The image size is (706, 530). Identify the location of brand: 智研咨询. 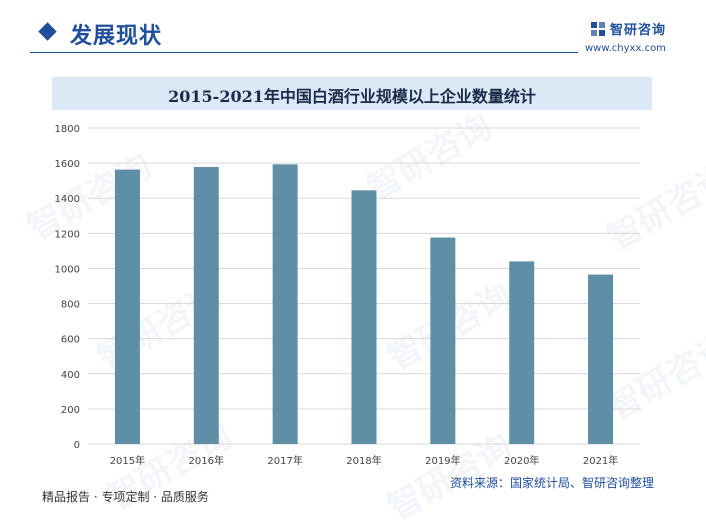
(628, 28).